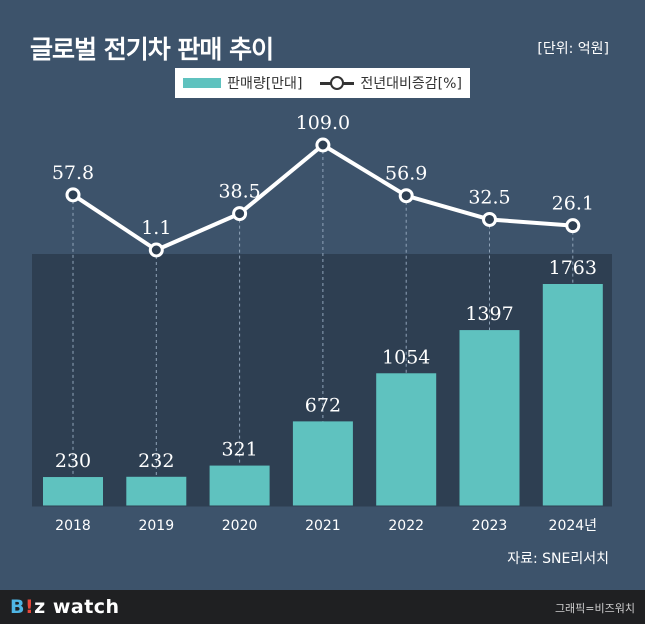  What do you see at coordinates (152, 49) in the screenshot?
I see `chart-title: 글로벌 전기차 판매 추이` at bounding box center [152, 49].